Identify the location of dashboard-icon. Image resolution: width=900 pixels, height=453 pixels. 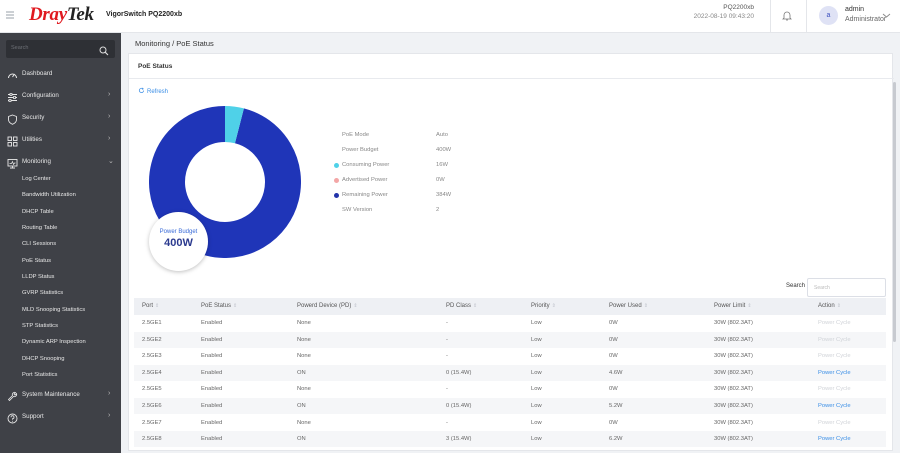
(12, 73).